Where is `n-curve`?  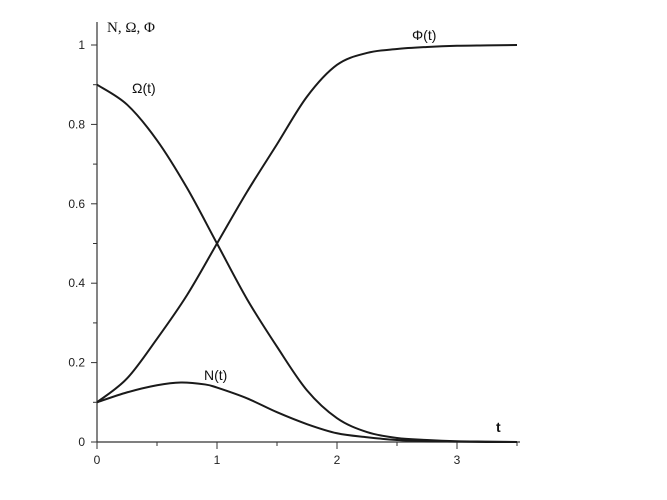
n-curve is located at coordinates (307, 412).